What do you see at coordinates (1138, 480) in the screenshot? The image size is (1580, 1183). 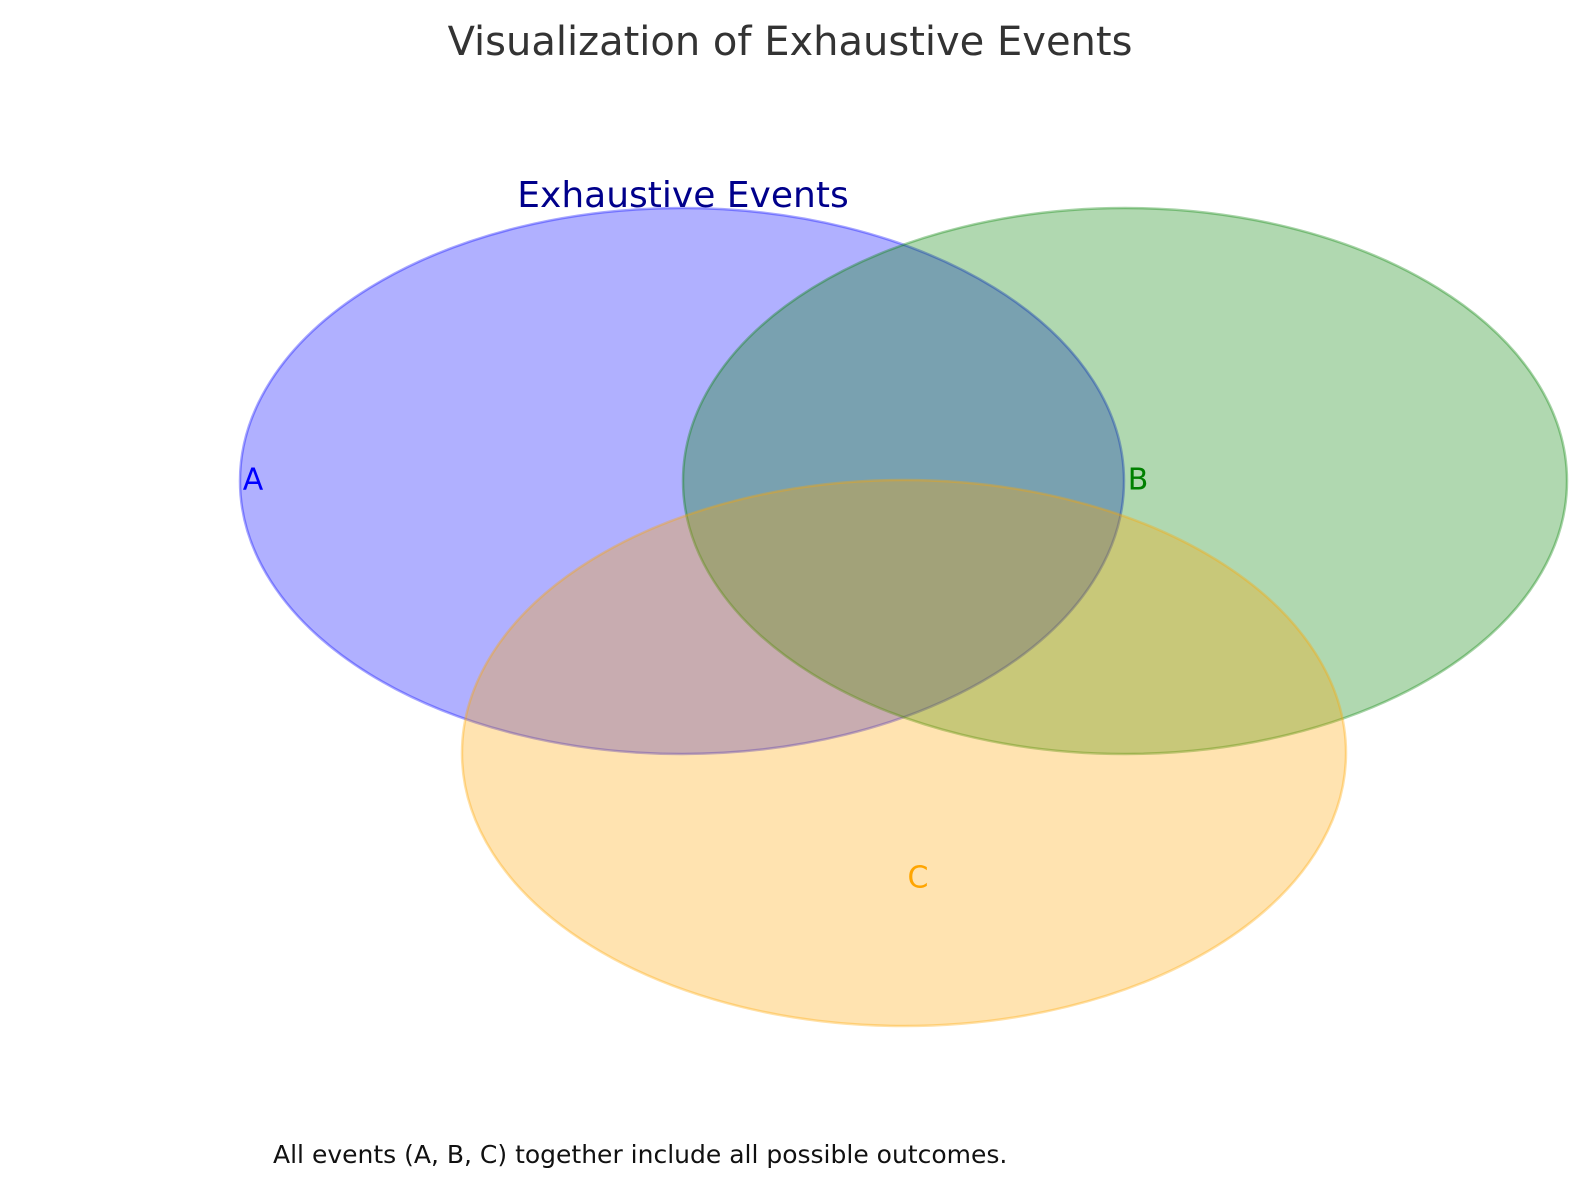 I see `set-b-label: B` at bounding box center [1138, 480].